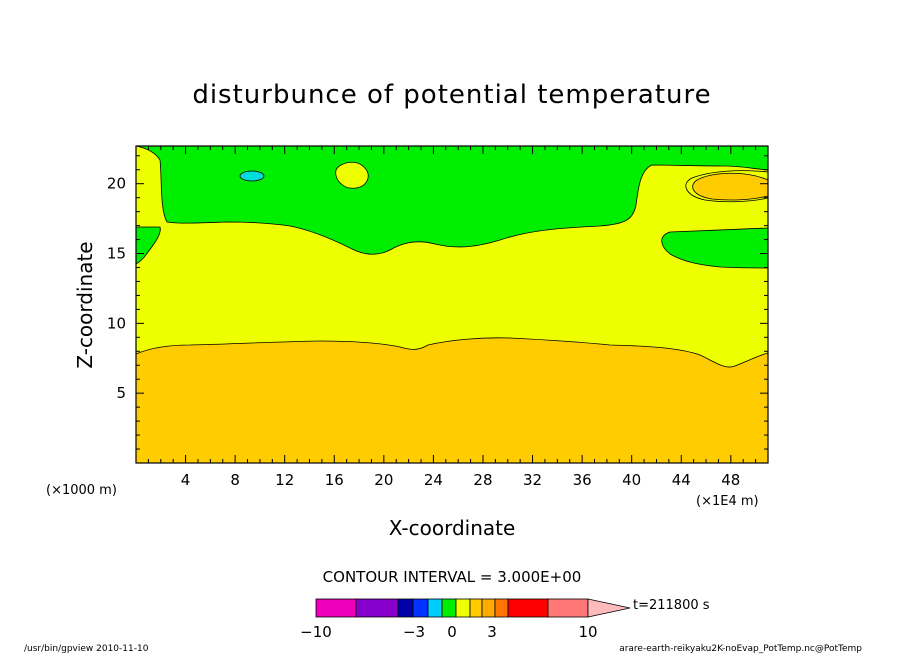 The height and width of the screenshot is (654, 904). I want to click on level-minus3-to-0-region-top, so click(452, 200).